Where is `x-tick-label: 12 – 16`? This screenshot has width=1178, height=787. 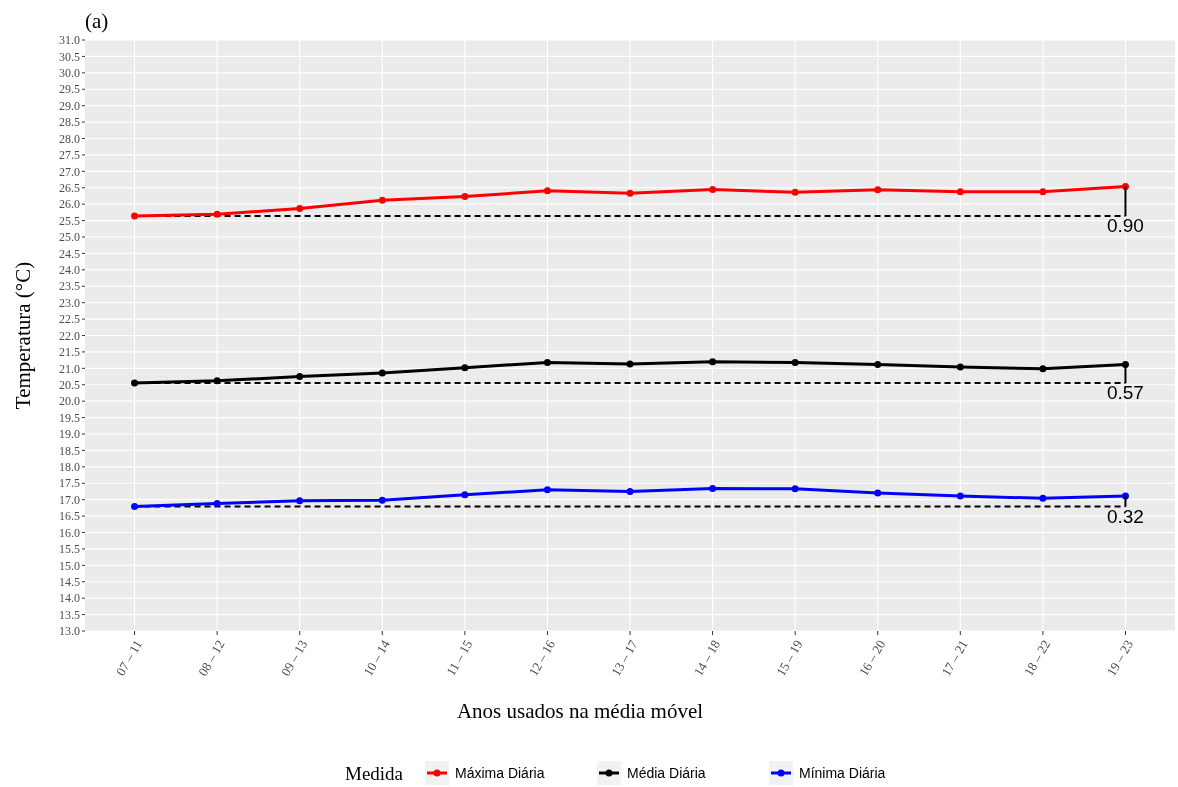 x-tick-label: 12 – 16 is located at coordinates (542, 657).